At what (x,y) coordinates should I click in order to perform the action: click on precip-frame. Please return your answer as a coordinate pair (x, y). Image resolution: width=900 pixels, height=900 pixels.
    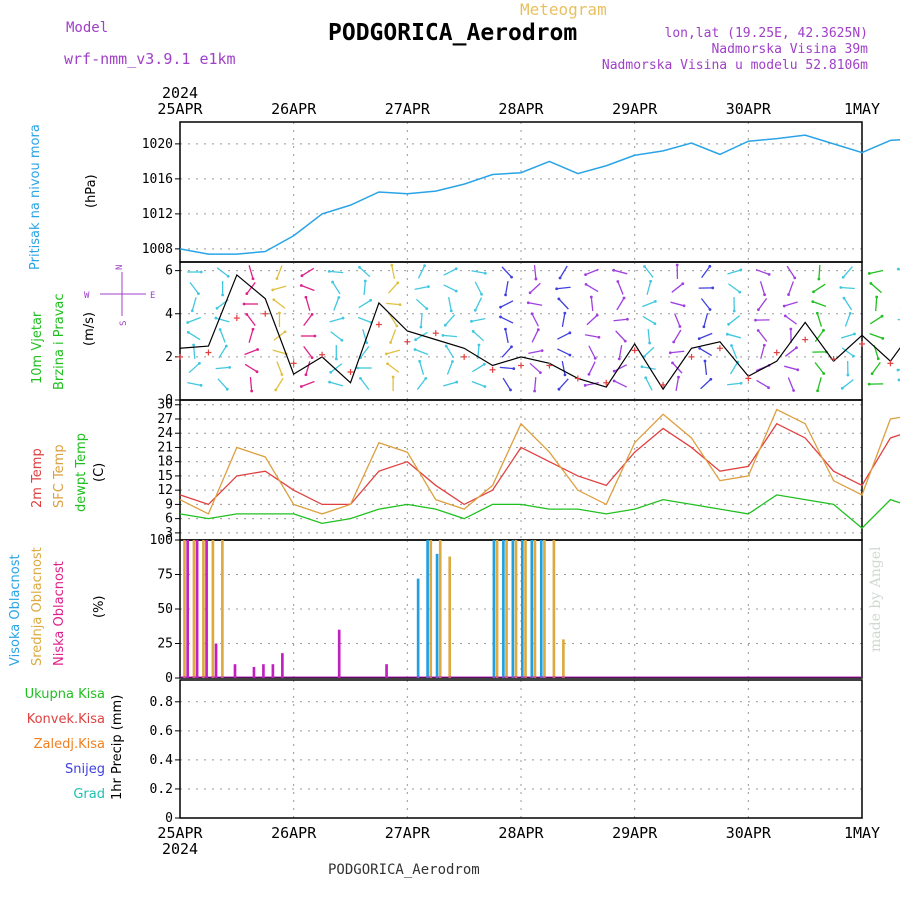
    Looking at the image, I should click on (521, 749).